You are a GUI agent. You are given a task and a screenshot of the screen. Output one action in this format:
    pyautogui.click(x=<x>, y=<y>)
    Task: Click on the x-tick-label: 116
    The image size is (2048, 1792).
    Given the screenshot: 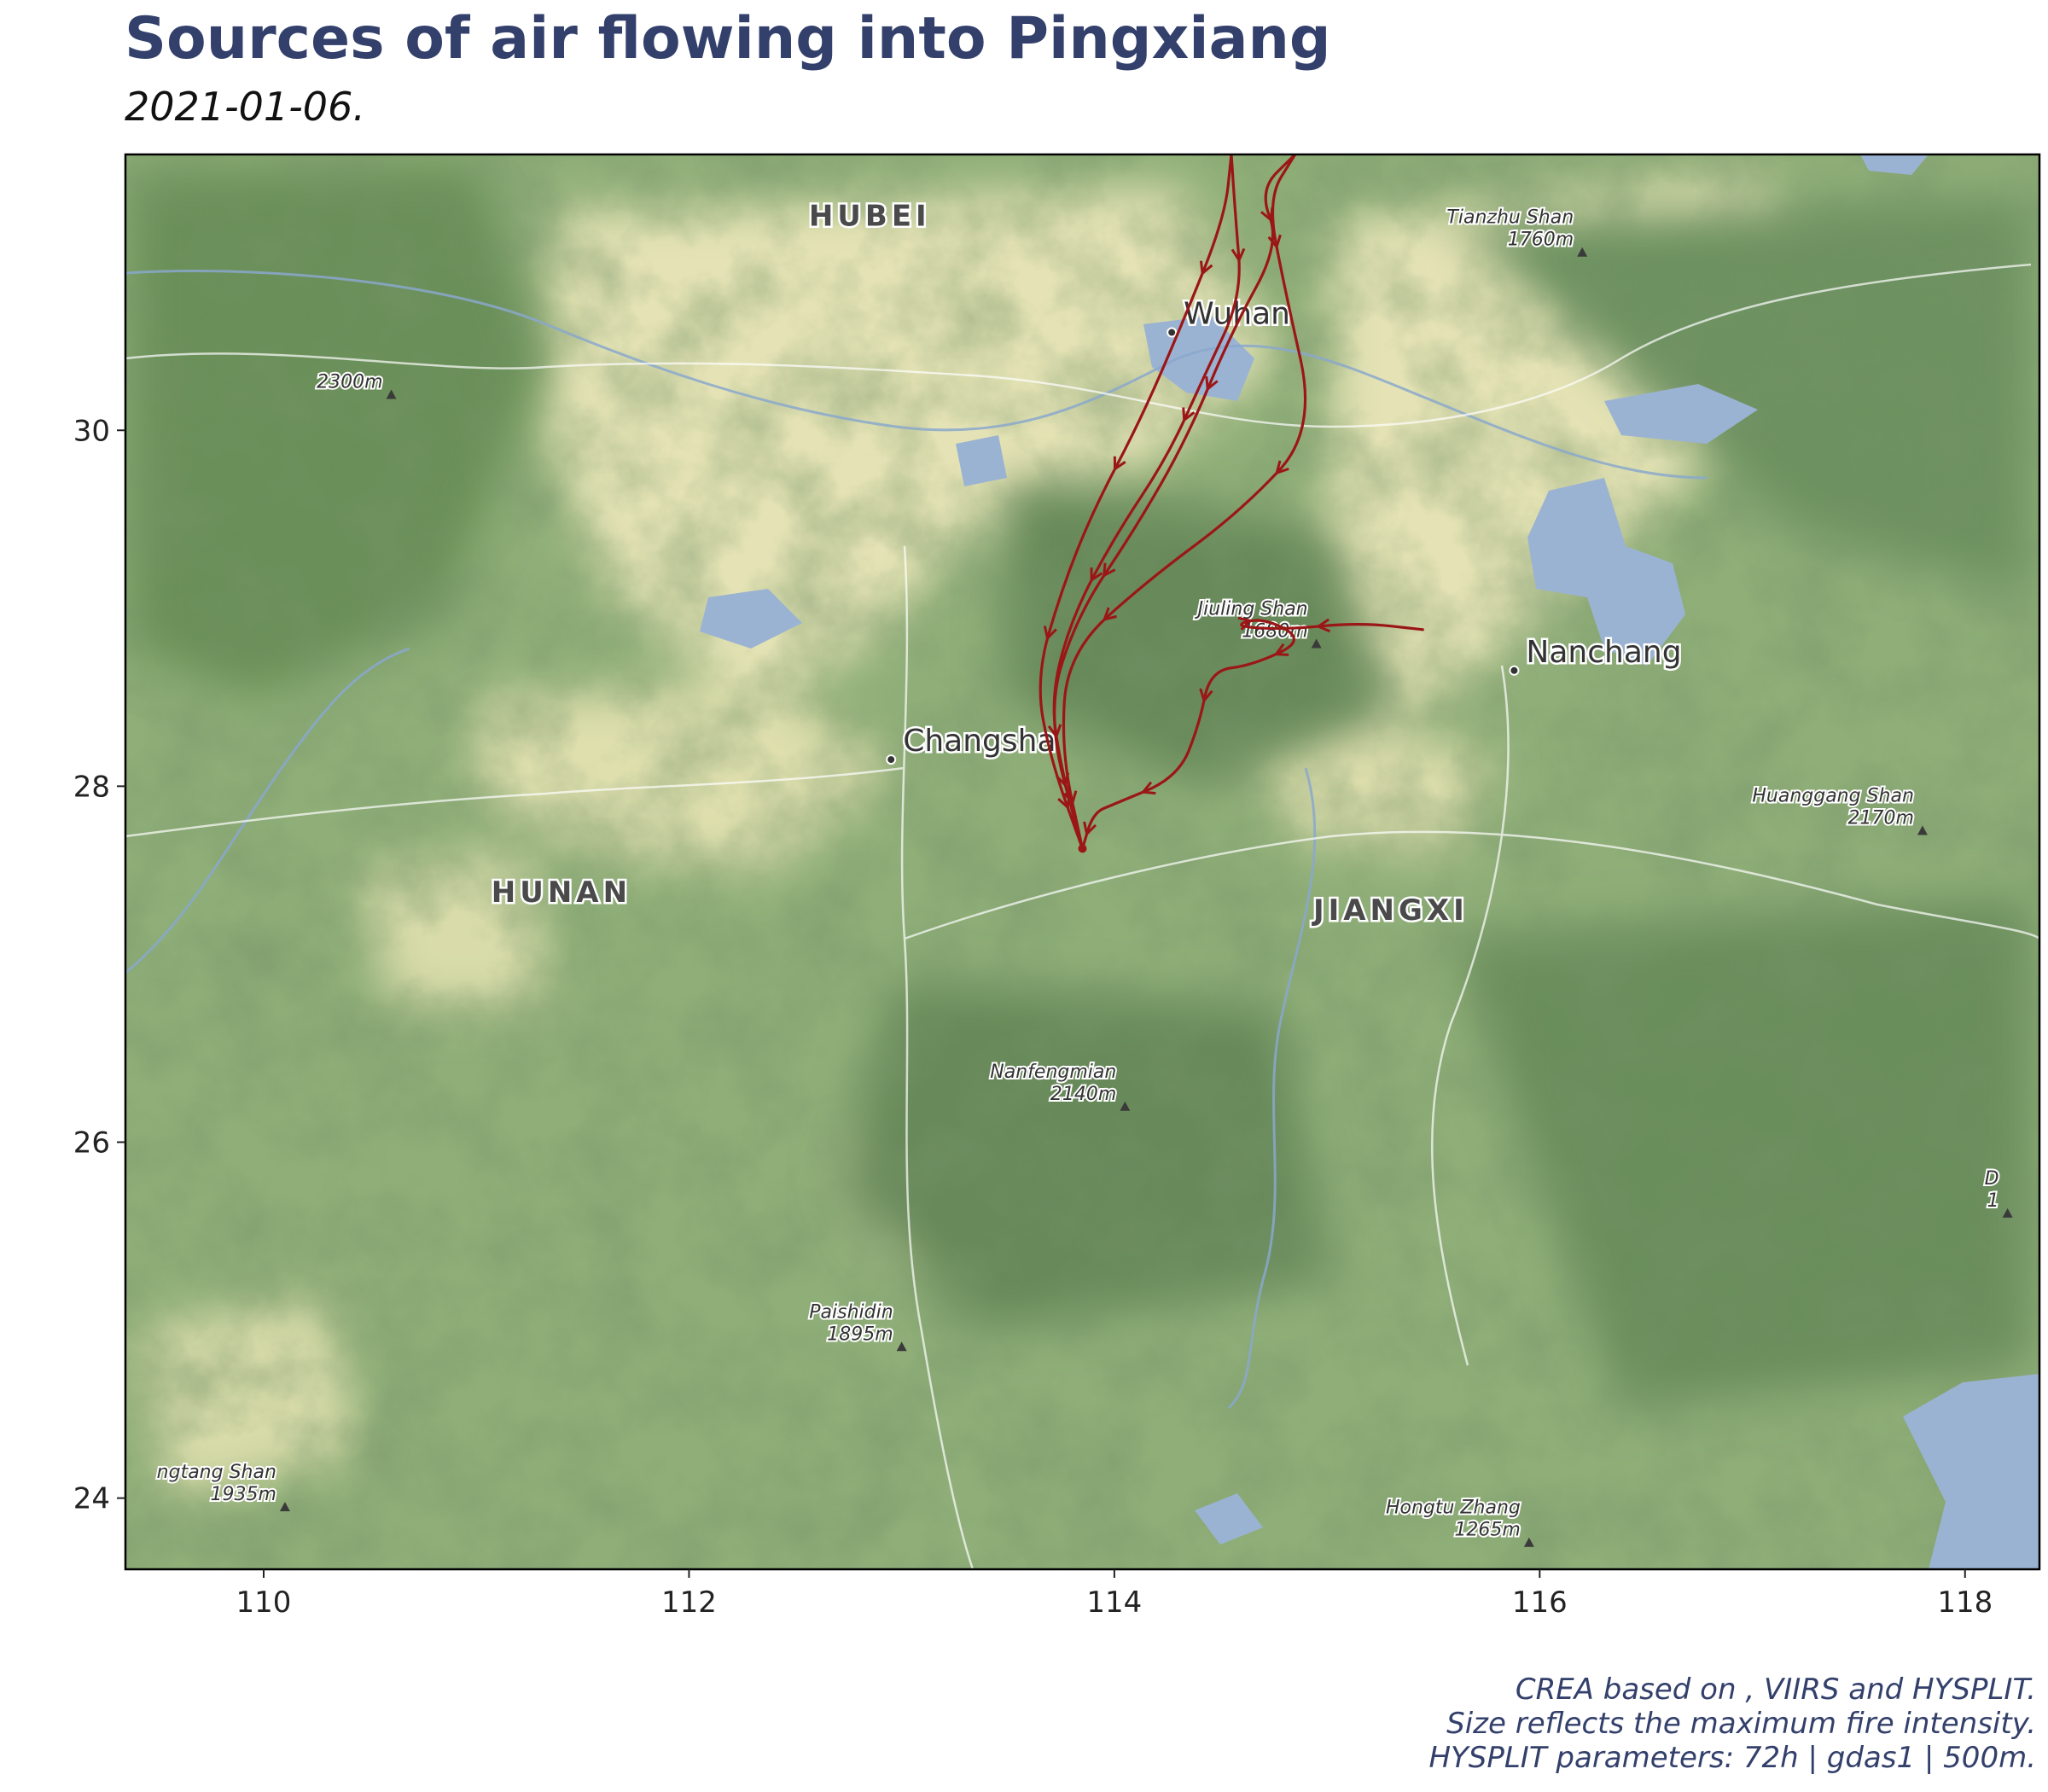 What is the action you would take?
    pyautogui.click(x=1540, y=1602)
    